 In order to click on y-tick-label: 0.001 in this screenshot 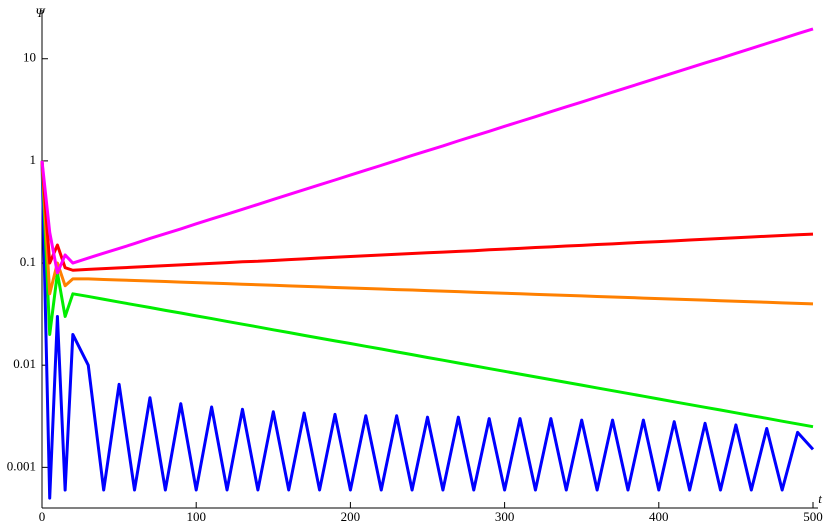, I will do `click(21, 465)`.